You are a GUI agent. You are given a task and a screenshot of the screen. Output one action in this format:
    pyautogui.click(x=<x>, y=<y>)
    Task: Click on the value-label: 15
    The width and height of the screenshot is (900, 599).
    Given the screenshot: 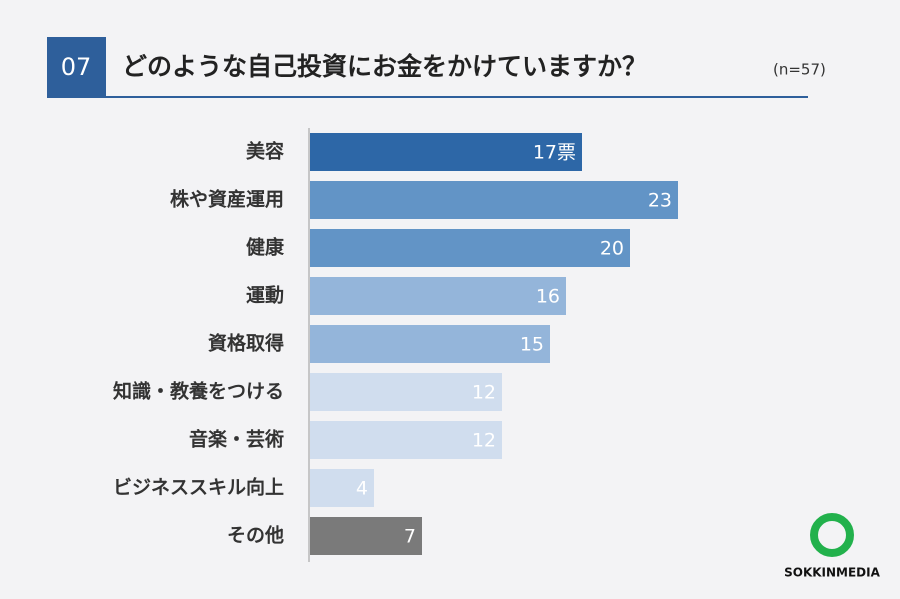 What is the action you would take?
    pyautogui.click(x=532, y=345)
    